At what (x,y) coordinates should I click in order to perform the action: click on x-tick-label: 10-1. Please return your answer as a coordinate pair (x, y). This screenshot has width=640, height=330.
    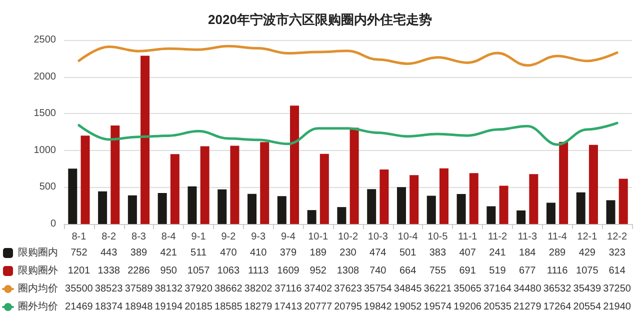
    Looking at the image, I should click on (318, 237).